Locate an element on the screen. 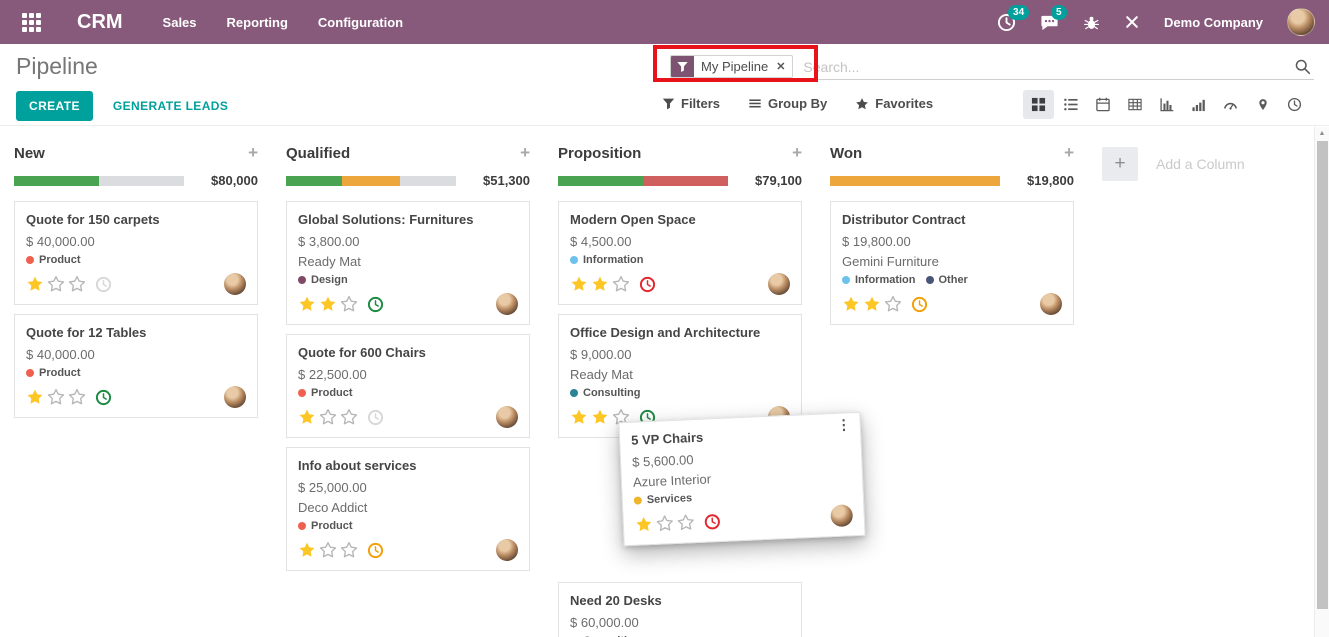 The image size is (1329, 637). view-graph-button is located at coordinates (1166, 104).